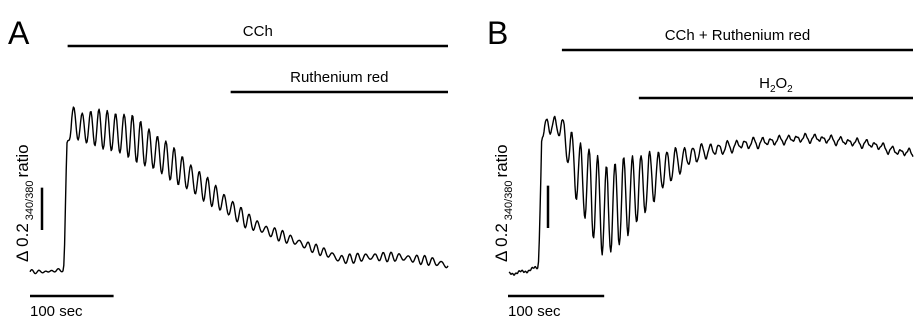 The width and height of the screenshot is (915, 321). I want to click on panel-b-ylabel-sub: 340/380, so click(509, 200).